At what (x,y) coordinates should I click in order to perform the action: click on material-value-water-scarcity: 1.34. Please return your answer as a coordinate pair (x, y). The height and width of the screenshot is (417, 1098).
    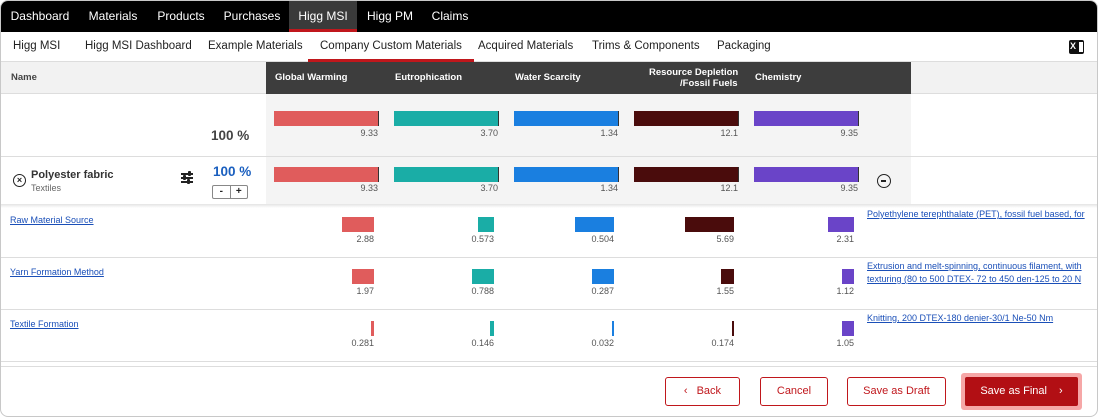
    Looking at the image, I should click on (609, 188).